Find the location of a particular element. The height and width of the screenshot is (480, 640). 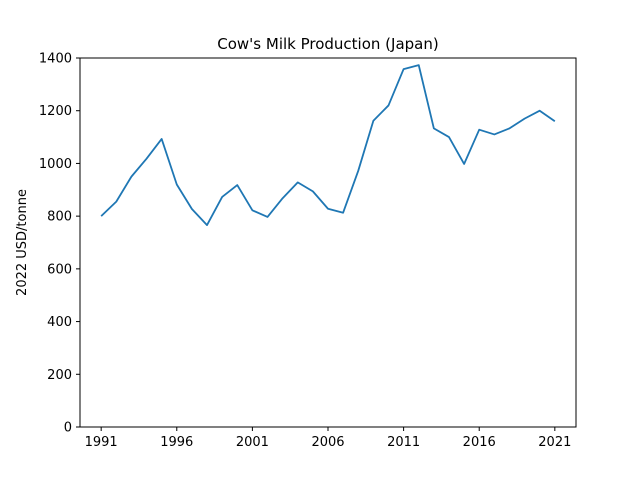

y-tick-label: 800 is located at coordinates (59, 217).